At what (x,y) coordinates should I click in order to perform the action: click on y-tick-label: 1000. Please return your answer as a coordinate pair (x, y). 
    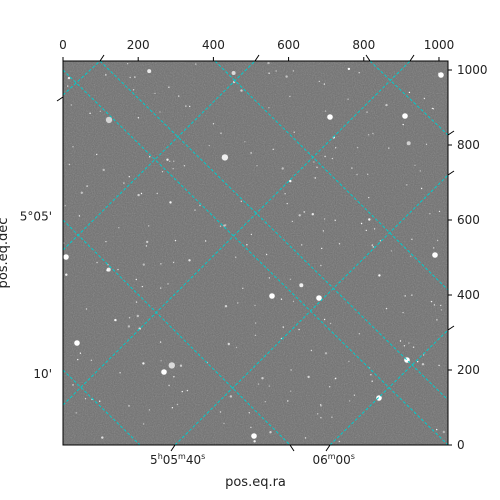
    Looking at the image, I should click on (472, 70).